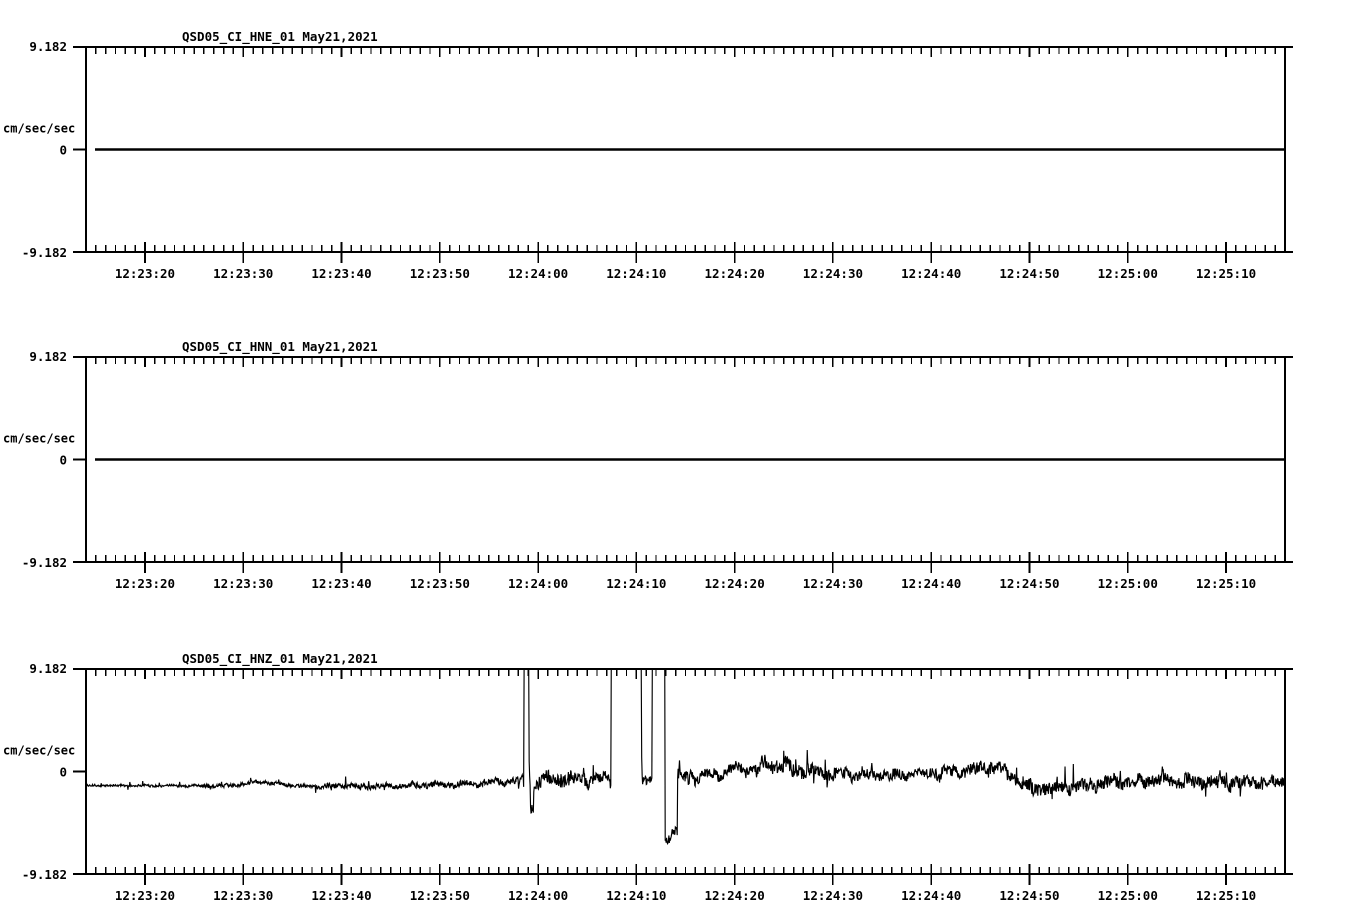 The image size is (1358, 924). I want to click on panel-title-hnn: QSD05_CI_HNN_01 May21,2021, so click(280, 347).